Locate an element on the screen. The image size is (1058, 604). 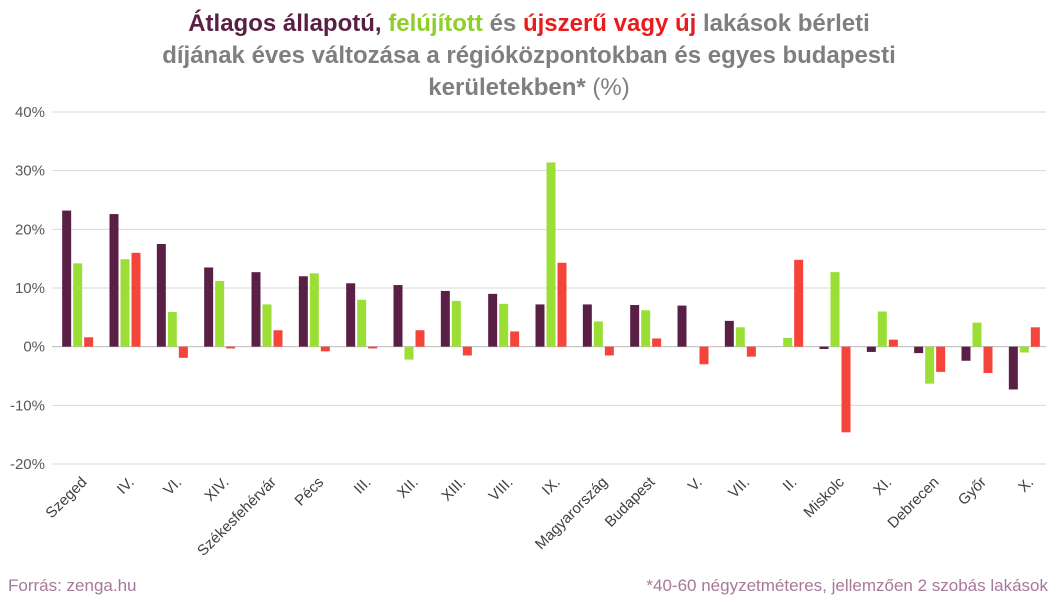
x-category-label: IV. is located at coordinates (126, 486).